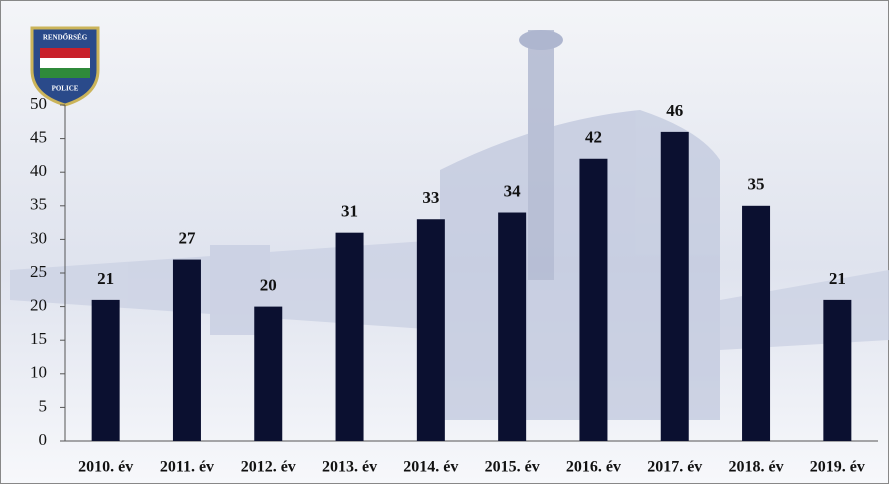 The width and height of the screenshot is (889, 484). I want to click on y-tick-label: 35, so click(38, 204).